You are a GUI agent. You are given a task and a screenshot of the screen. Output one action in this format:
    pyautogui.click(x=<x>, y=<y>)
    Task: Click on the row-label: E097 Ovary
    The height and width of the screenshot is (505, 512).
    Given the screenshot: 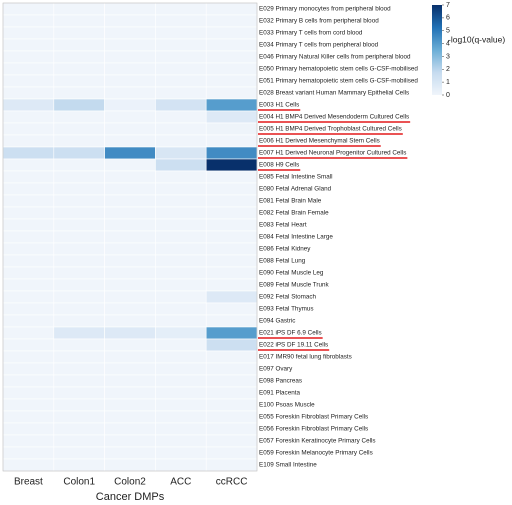 What is the action you would take?
    pyautogui.click(x=276, y=369)
    